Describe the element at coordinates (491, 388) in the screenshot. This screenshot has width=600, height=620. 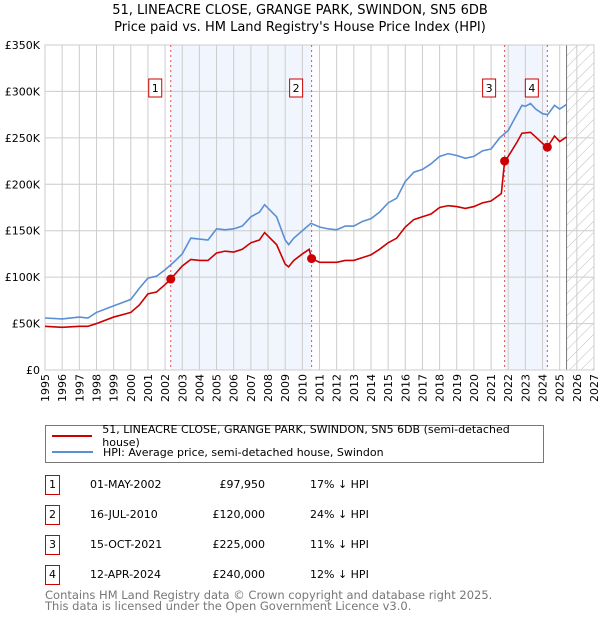
I see `x-tick-label: 2021` at that location.